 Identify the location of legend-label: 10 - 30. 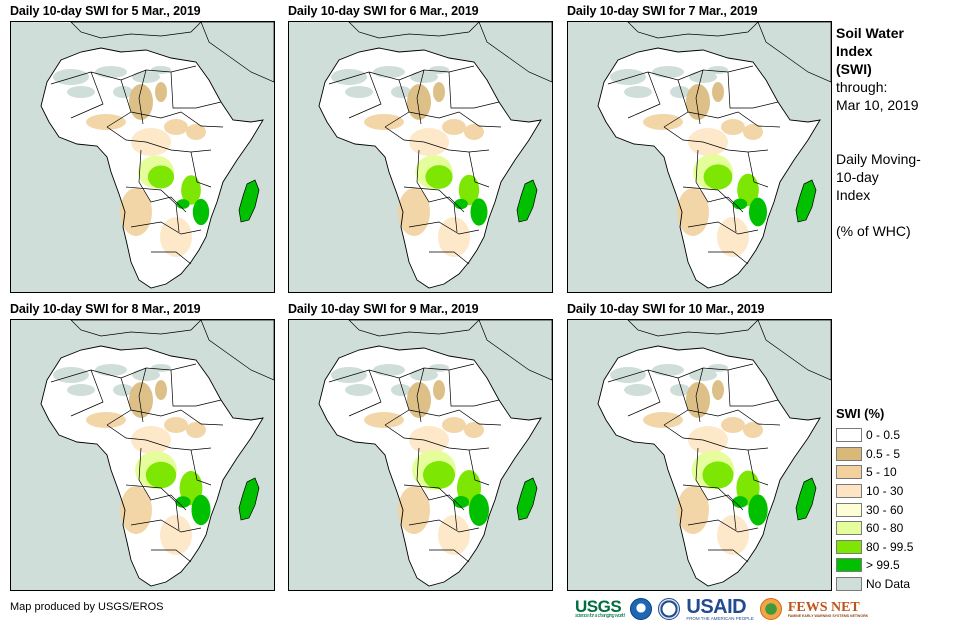
(885, 491).